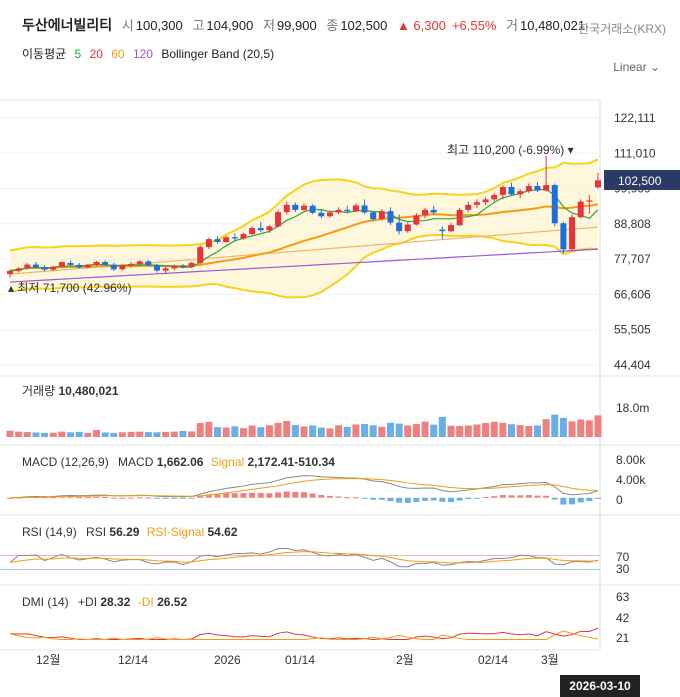 The width and height of the screenshot is (680, 697). What do you see at coordinates (142, 54) in the screenshot?
I see `ma120-label: 120` at bounding box center [142, 54].